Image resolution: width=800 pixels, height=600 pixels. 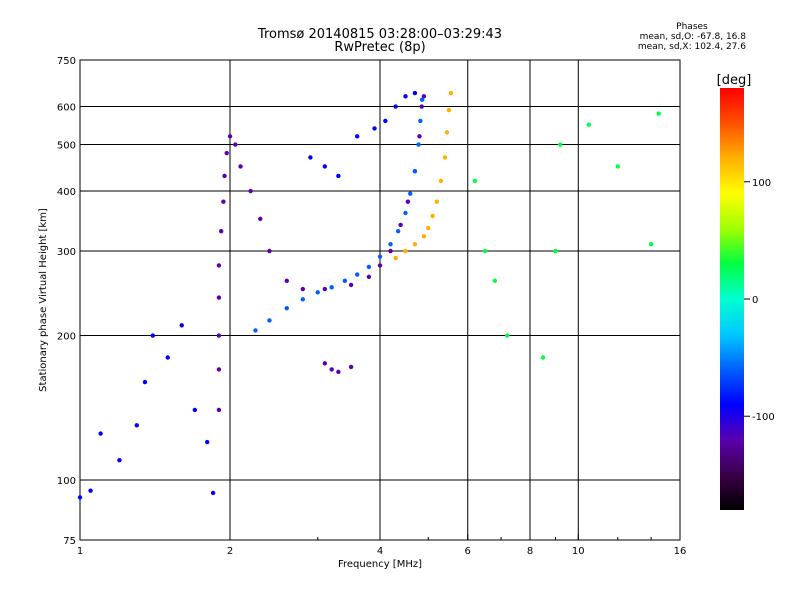 I want to click on colorbar-label: [deg], so click(x=734, y=80).